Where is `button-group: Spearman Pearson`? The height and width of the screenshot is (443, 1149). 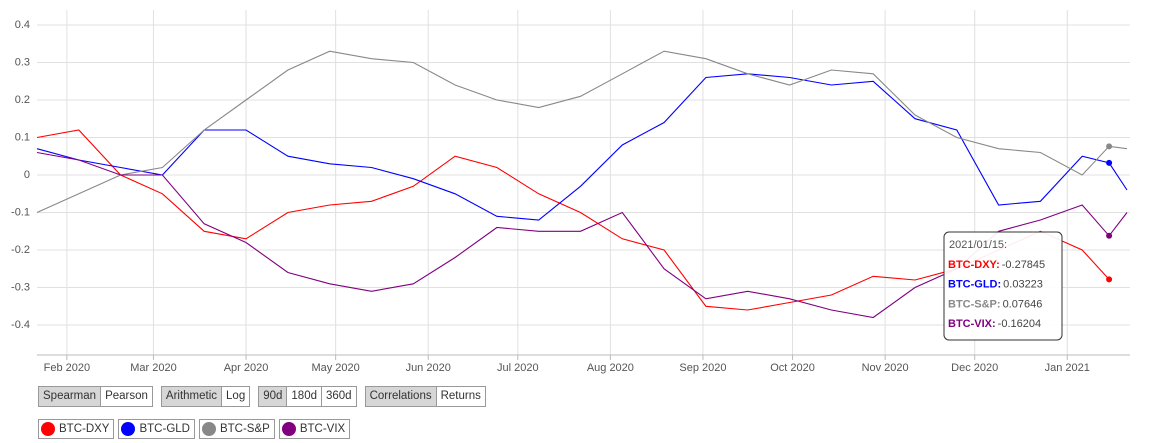
button-group: Spearman Pearson is located at coordinates (95, 396).